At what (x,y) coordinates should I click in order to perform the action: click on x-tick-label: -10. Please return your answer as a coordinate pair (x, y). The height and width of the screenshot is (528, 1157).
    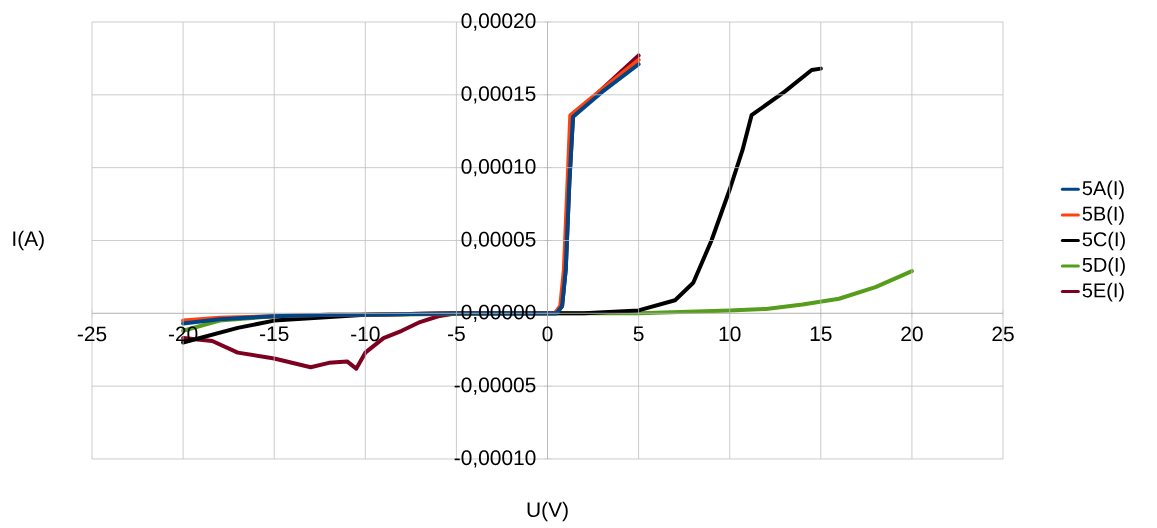
    Looking at the image, I should click on (365, 334).